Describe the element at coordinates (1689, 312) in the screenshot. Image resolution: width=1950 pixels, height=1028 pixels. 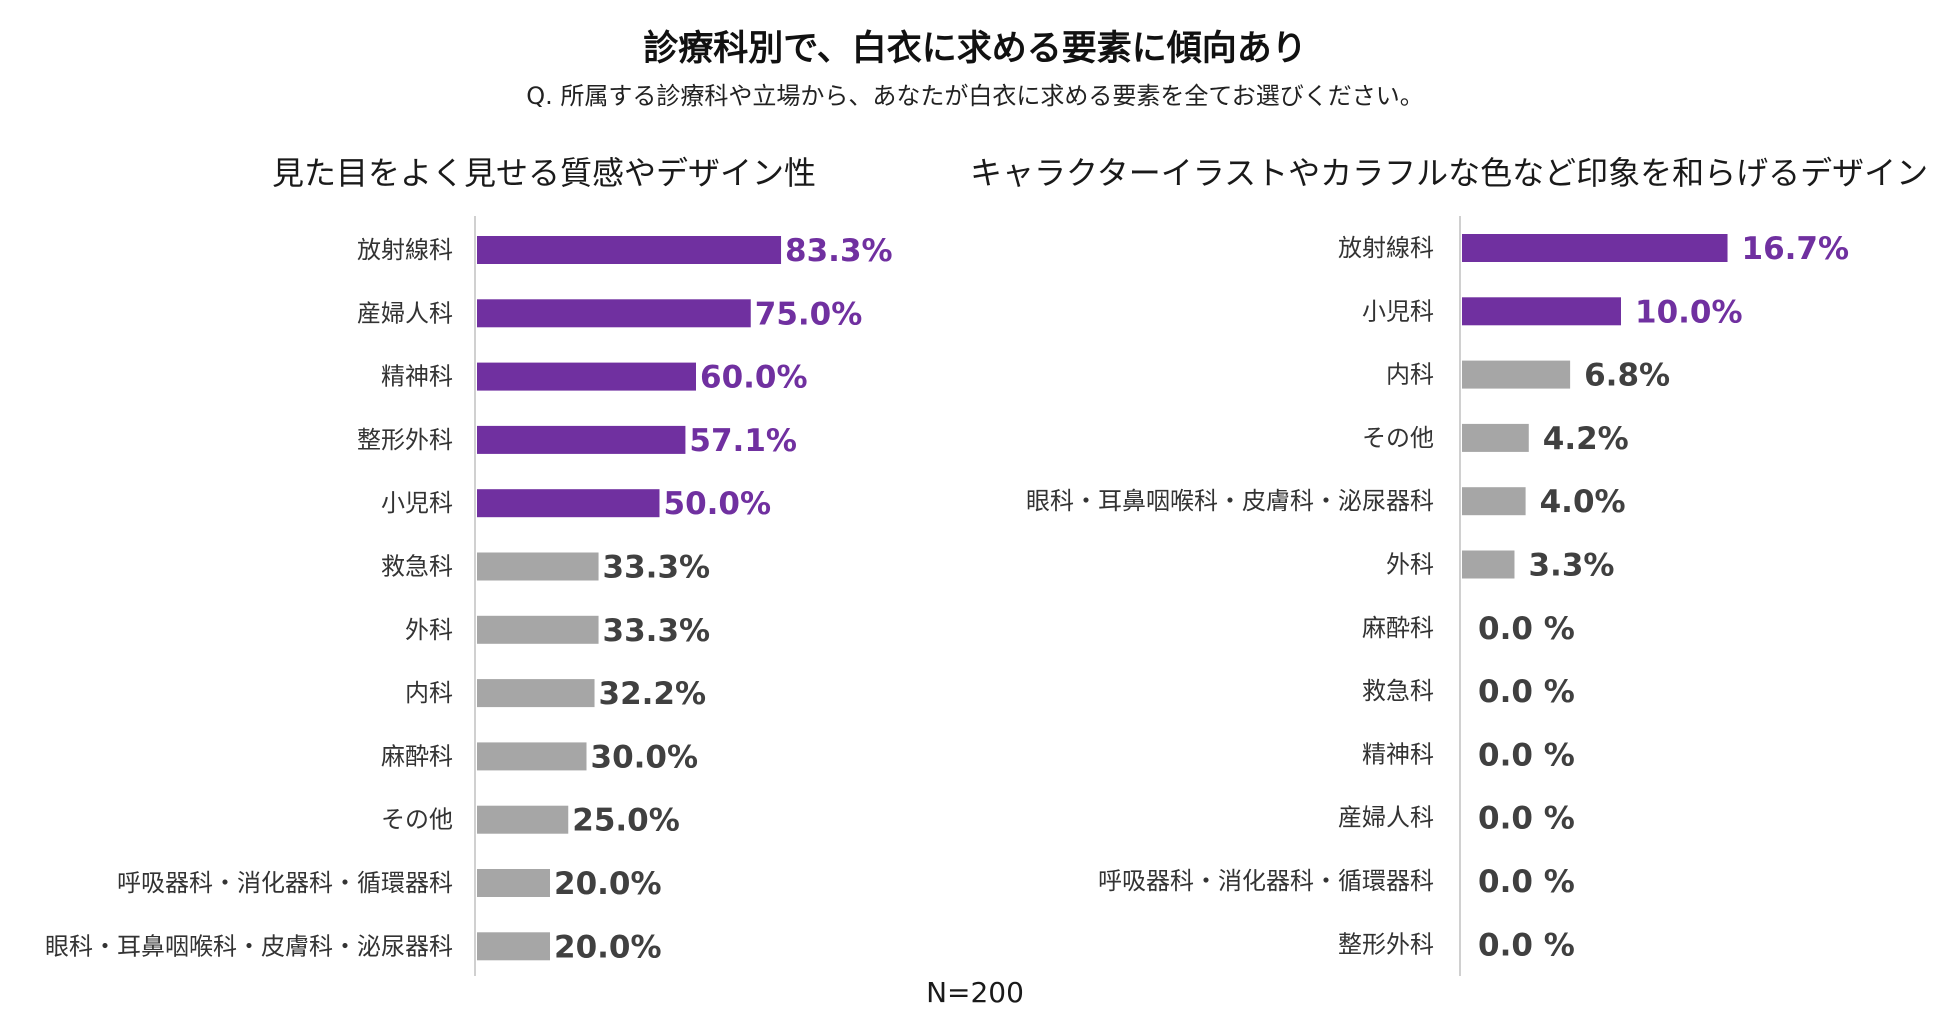
I see `data-label: 10.0%` at that location.